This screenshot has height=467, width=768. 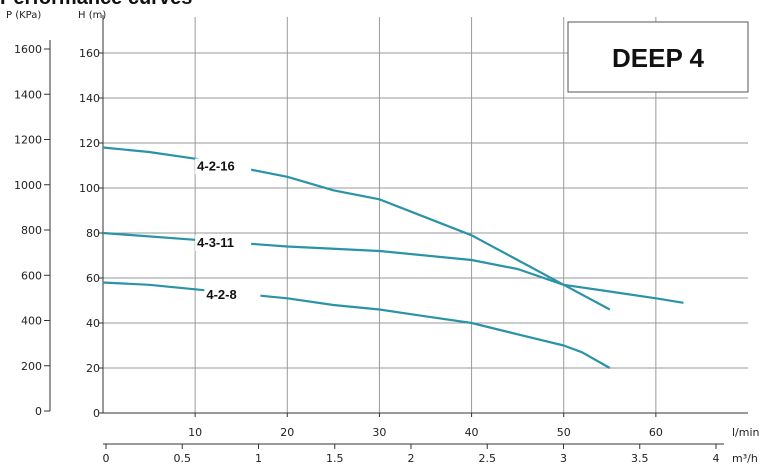 What do you see at coordinates (216, 166) in the screenshot?
I see `series-label-4-2-16: 4-2-16` at bounding box center [216, 166].